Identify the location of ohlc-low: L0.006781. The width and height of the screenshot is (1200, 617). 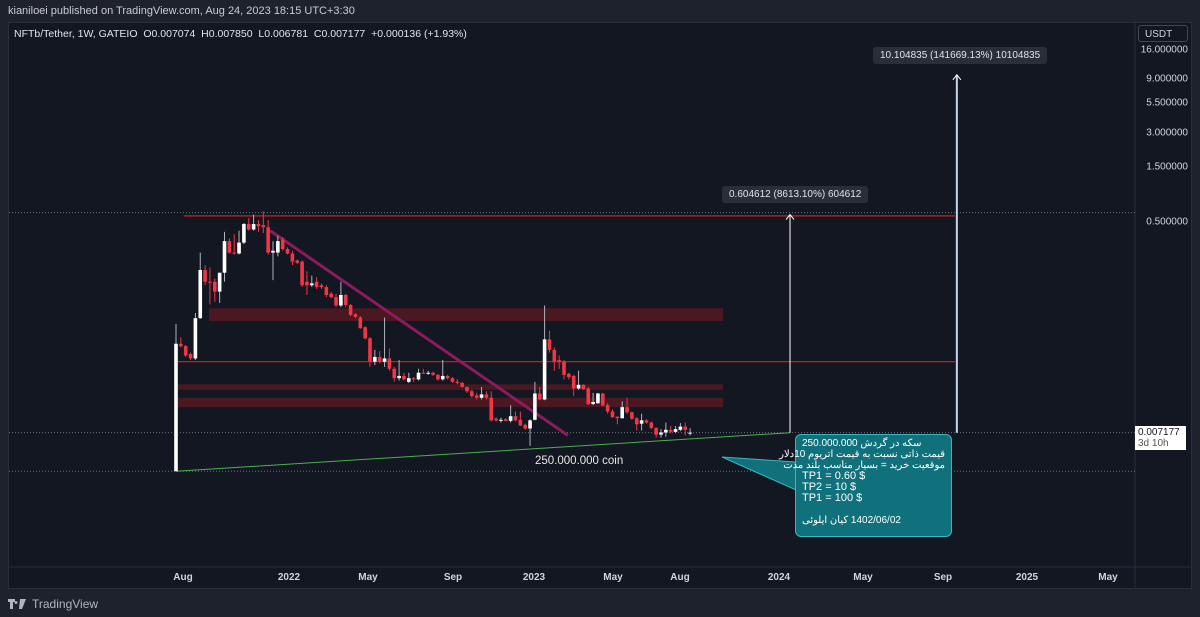
(283, 34).